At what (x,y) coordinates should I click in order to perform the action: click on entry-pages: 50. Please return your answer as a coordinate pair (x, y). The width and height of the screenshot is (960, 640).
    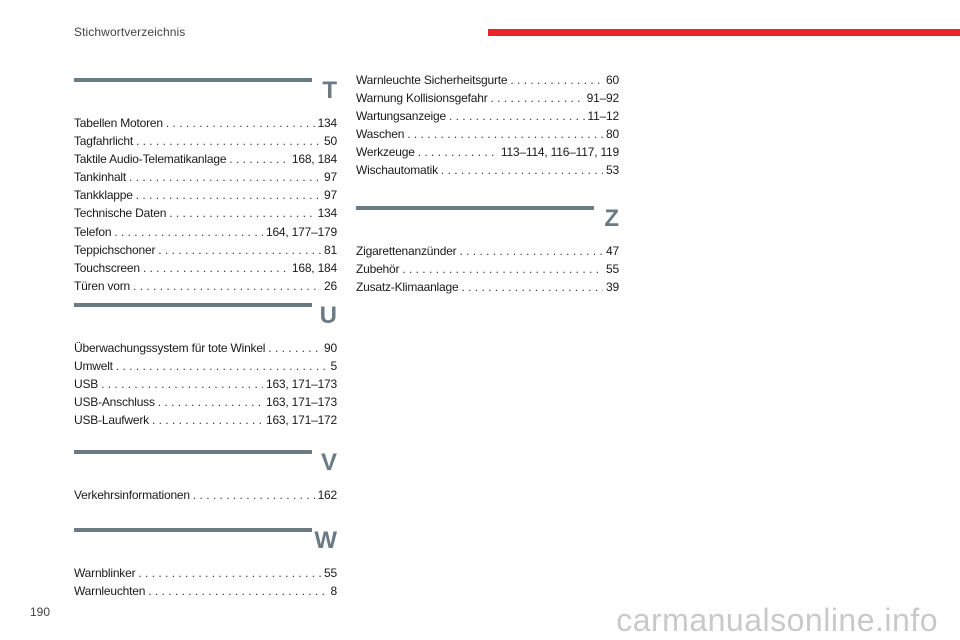
    Looking at the image, I should click on (330, 141).